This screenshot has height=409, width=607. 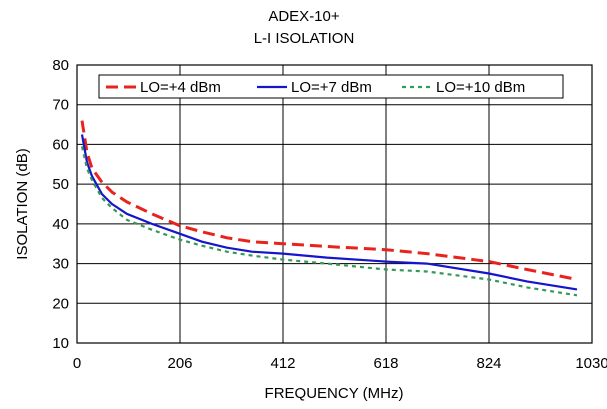 What do you see at coordinates (60, 224) in the screenshot?
I see `y-tick-label: 40` at bounding box center [60, 224].